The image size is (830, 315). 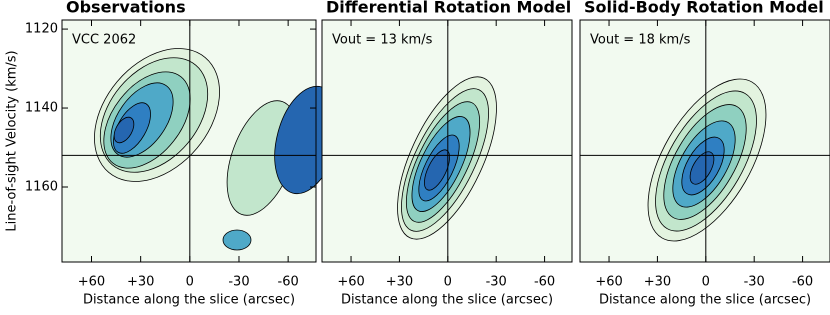 What do you see at coordinates (12, 140) in the screenshot?
I see `y-axis-label: Line-of-sight Velocity (km/s)` at bounding box center [12, 140].